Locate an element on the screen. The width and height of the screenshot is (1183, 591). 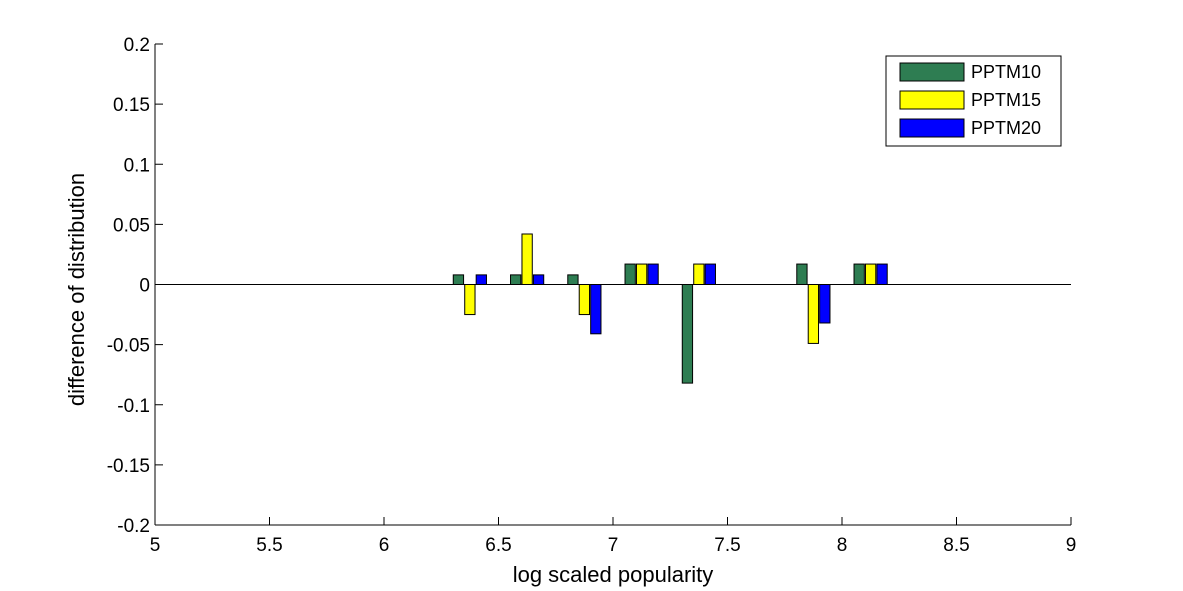
x-tick-label: 6 is located at coordinates (384, 545).